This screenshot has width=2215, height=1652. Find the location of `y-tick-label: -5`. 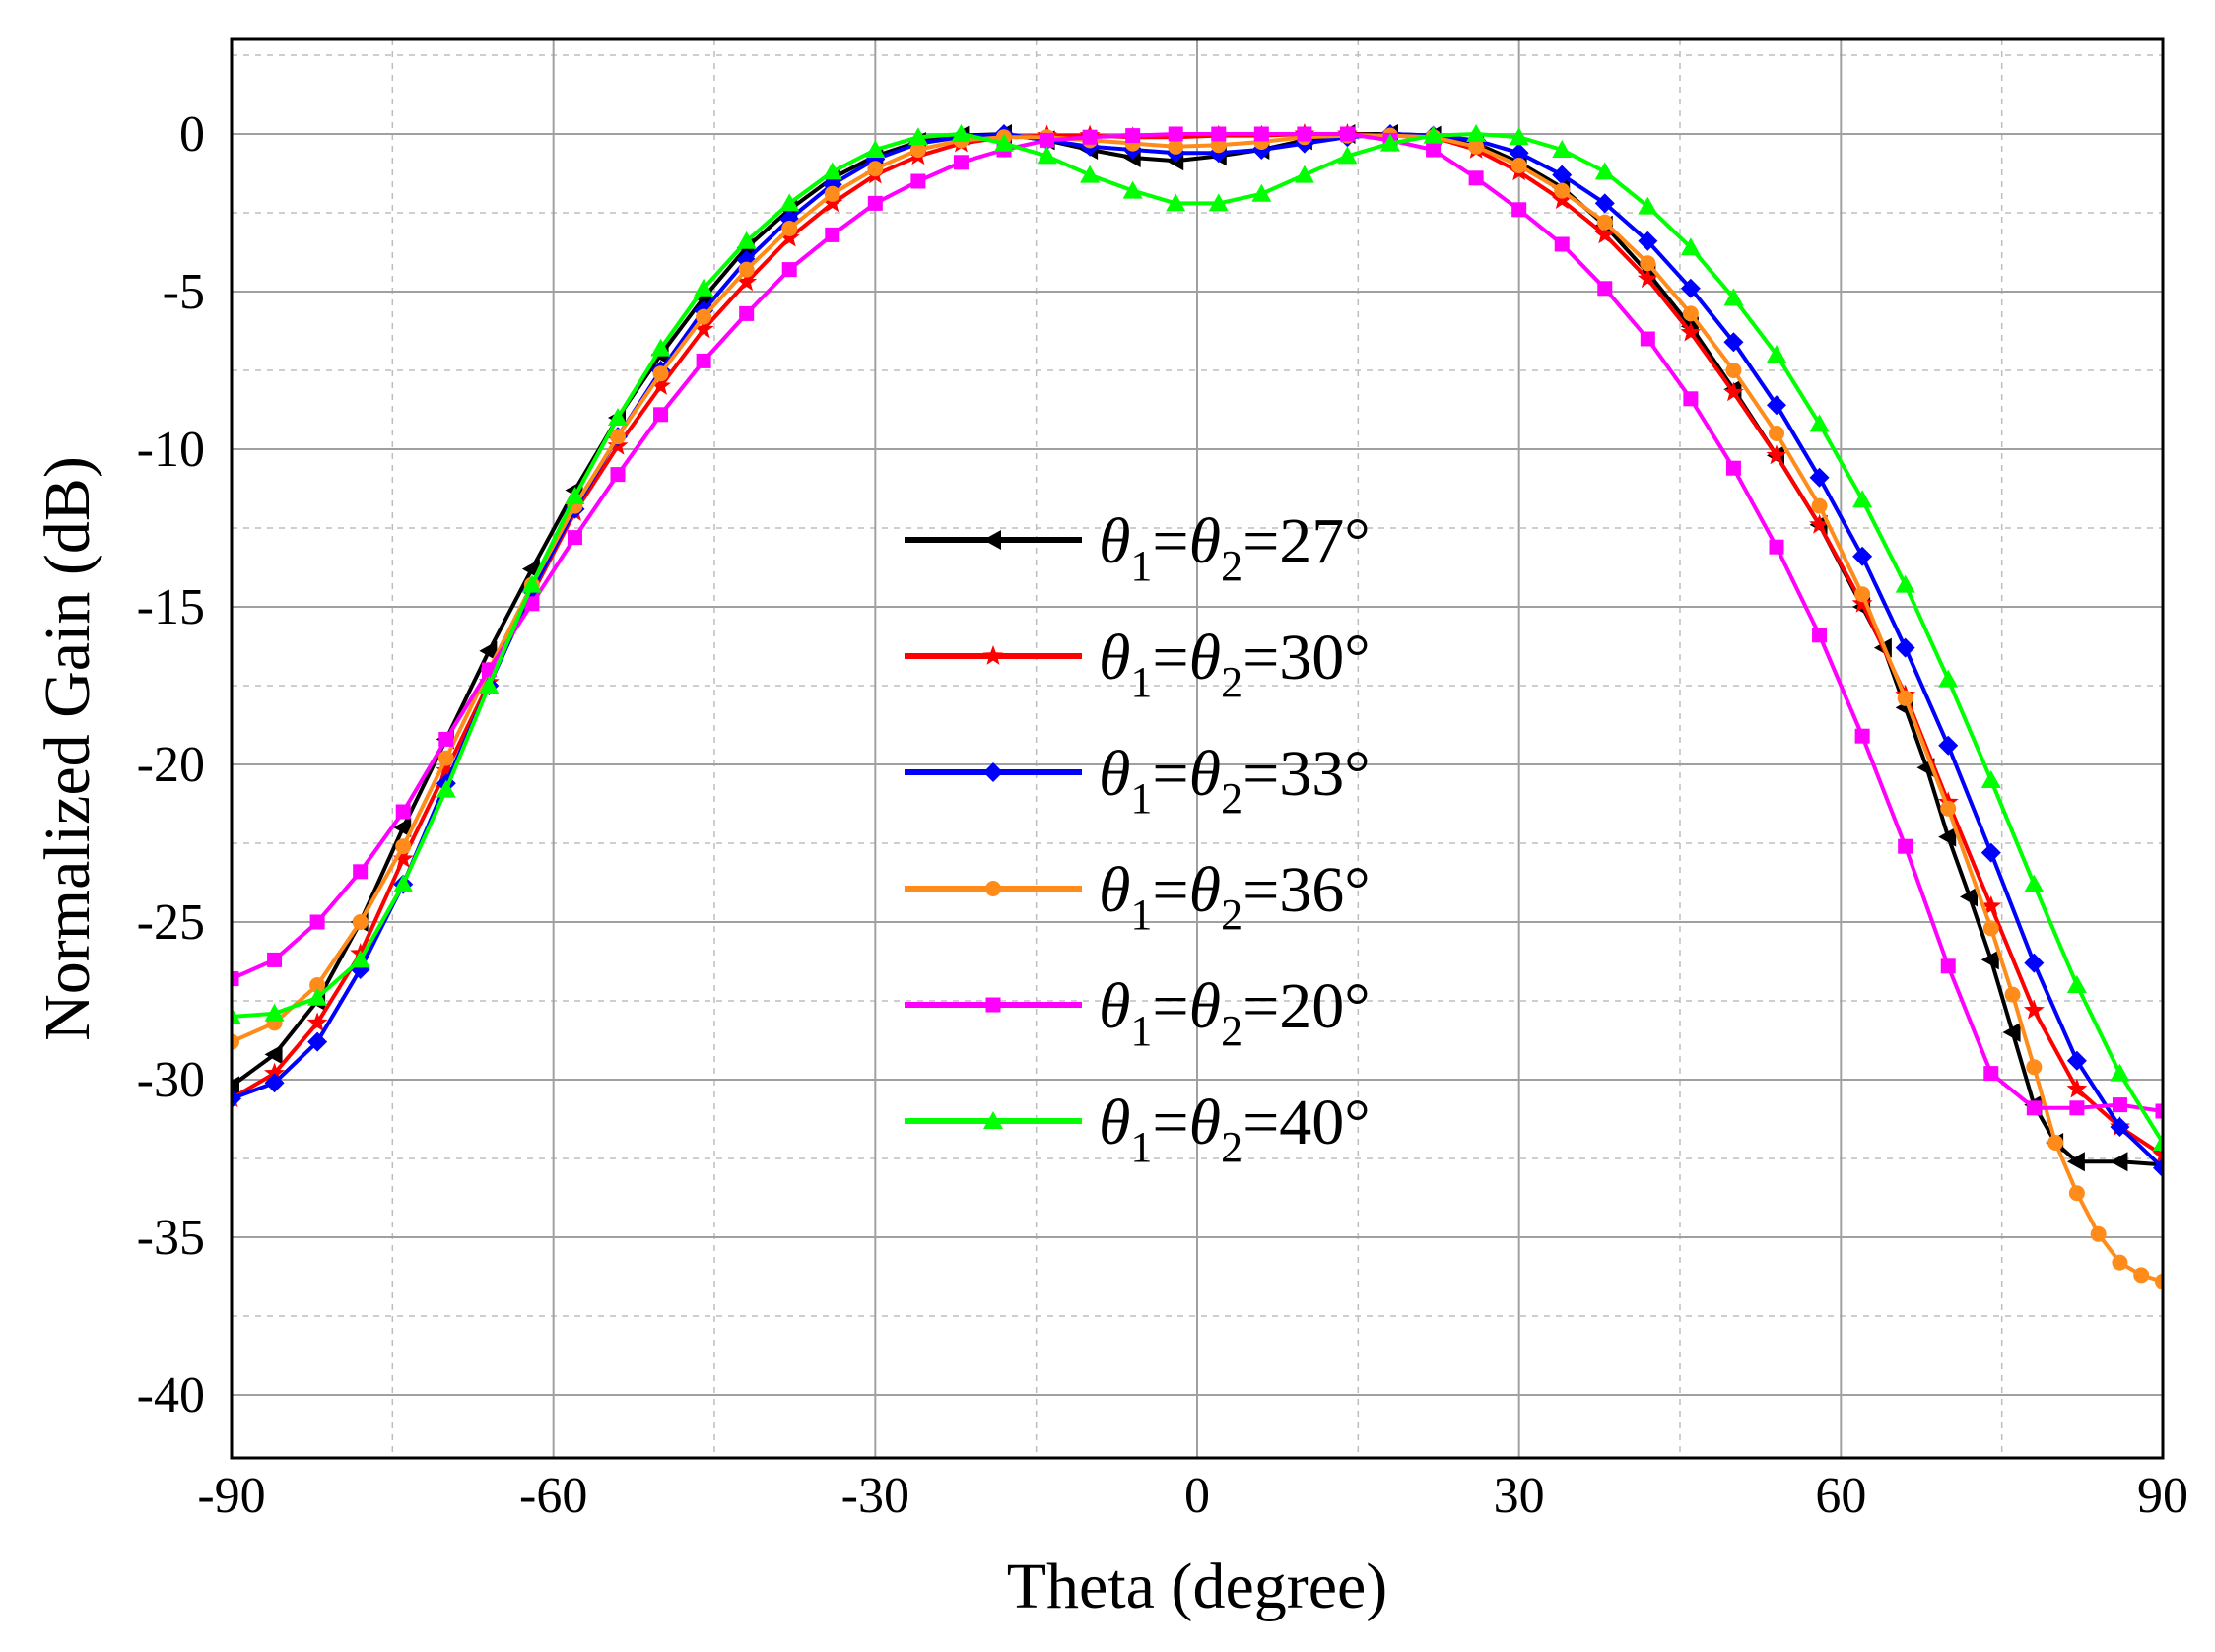

y-tick-label: -5 is located at coordinates (184, 292).